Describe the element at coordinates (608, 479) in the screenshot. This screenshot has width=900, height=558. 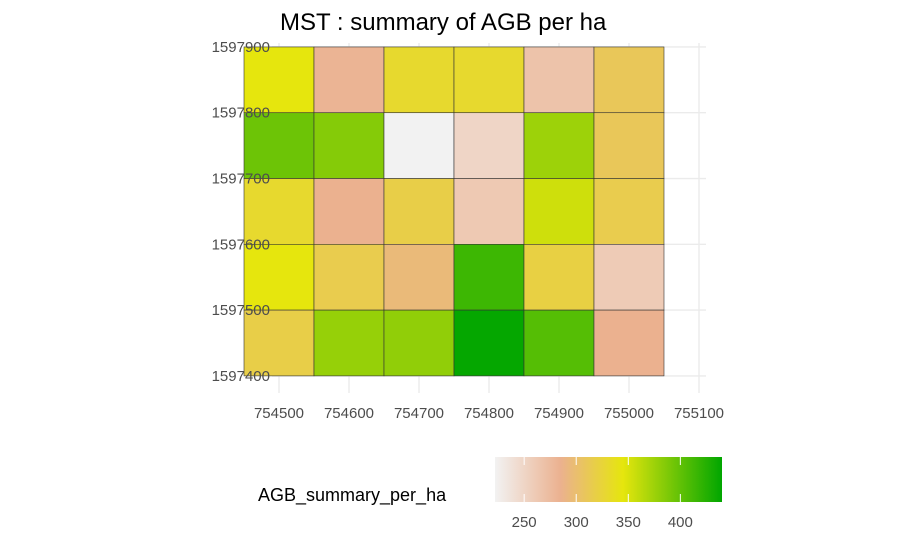
I see `colorbar-gradient` at that location.